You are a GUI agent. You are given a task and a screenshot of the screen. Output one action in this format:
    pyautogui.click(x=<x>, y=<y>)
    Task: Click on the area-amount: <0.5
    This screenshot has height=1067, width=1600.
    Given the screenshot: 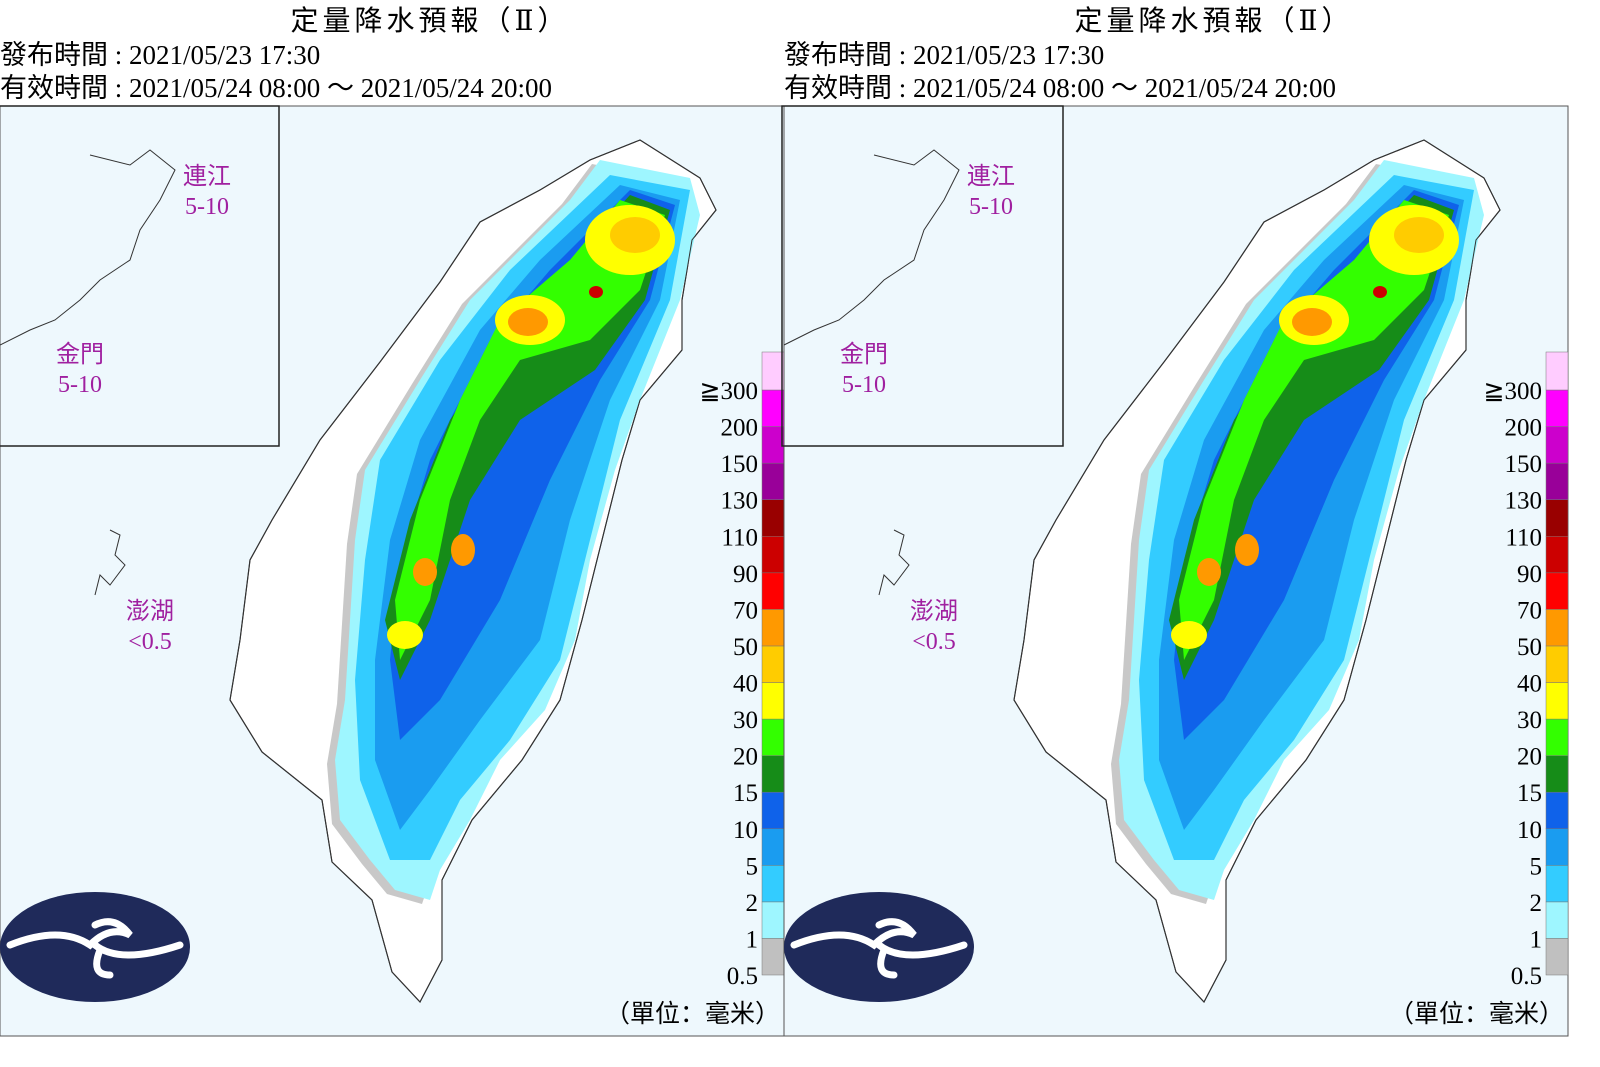 What is the action you would take?
    pyautogui.click(x=934, y=642)
    